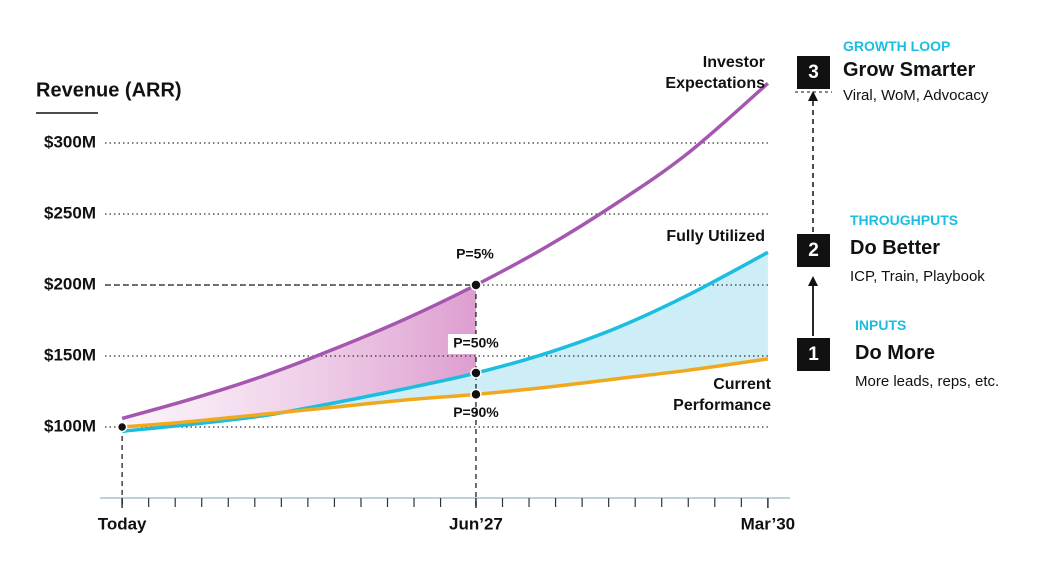 This screenshot has width=1056, height=573. Describe the element at coordinates (70, 354) in the screenshot. I see `y-tick-label: $150M` at that location.